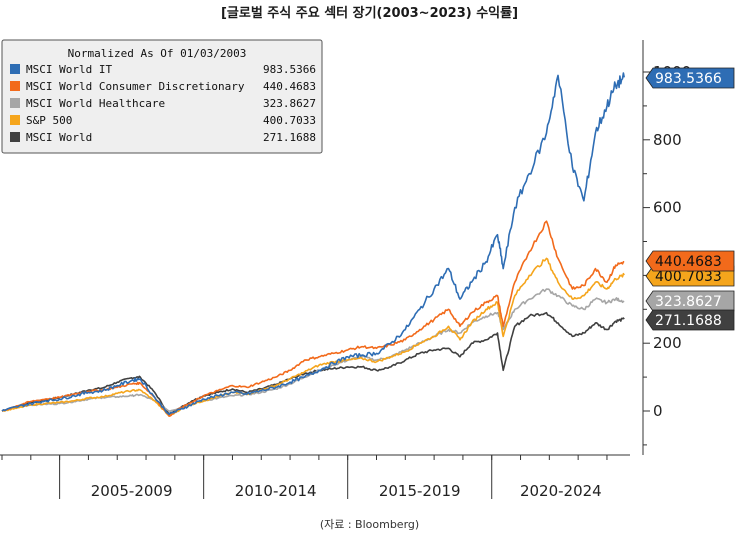 The width and height of the screenshot is (739, 544). What do you see at coordinates (420, 491) in the screenshot?
I see `period-label: 2015-2019` at bounding box center [420, 491].